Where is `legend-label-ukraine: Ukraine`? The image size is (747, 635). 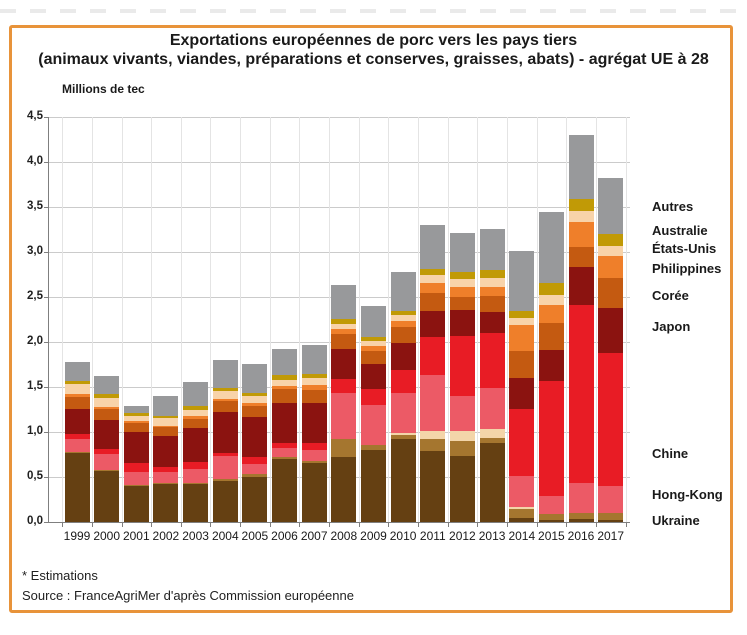 legend-label-ukraine: Ukraine is located at coordinates (676, 520).